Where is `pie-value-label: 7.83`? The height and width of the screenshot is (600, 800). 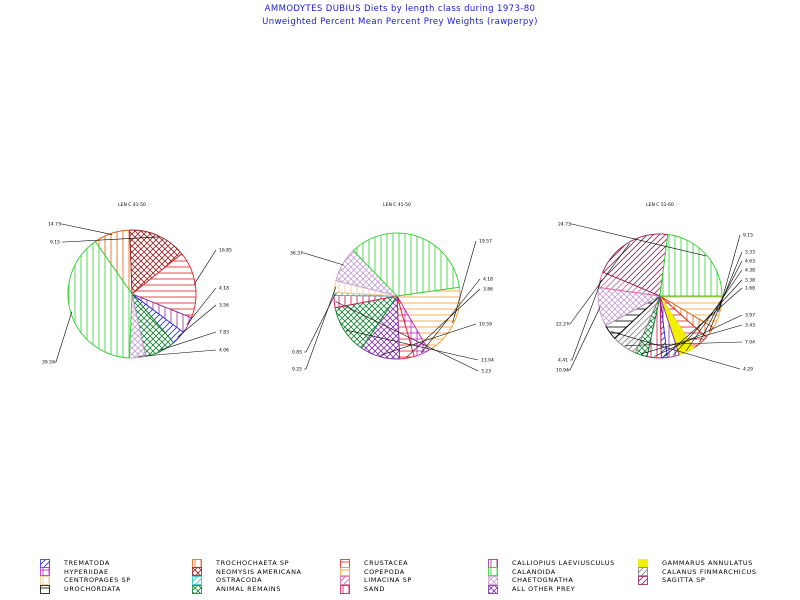 pie-value-label: 7.83 is located at coordinates (224, 333).